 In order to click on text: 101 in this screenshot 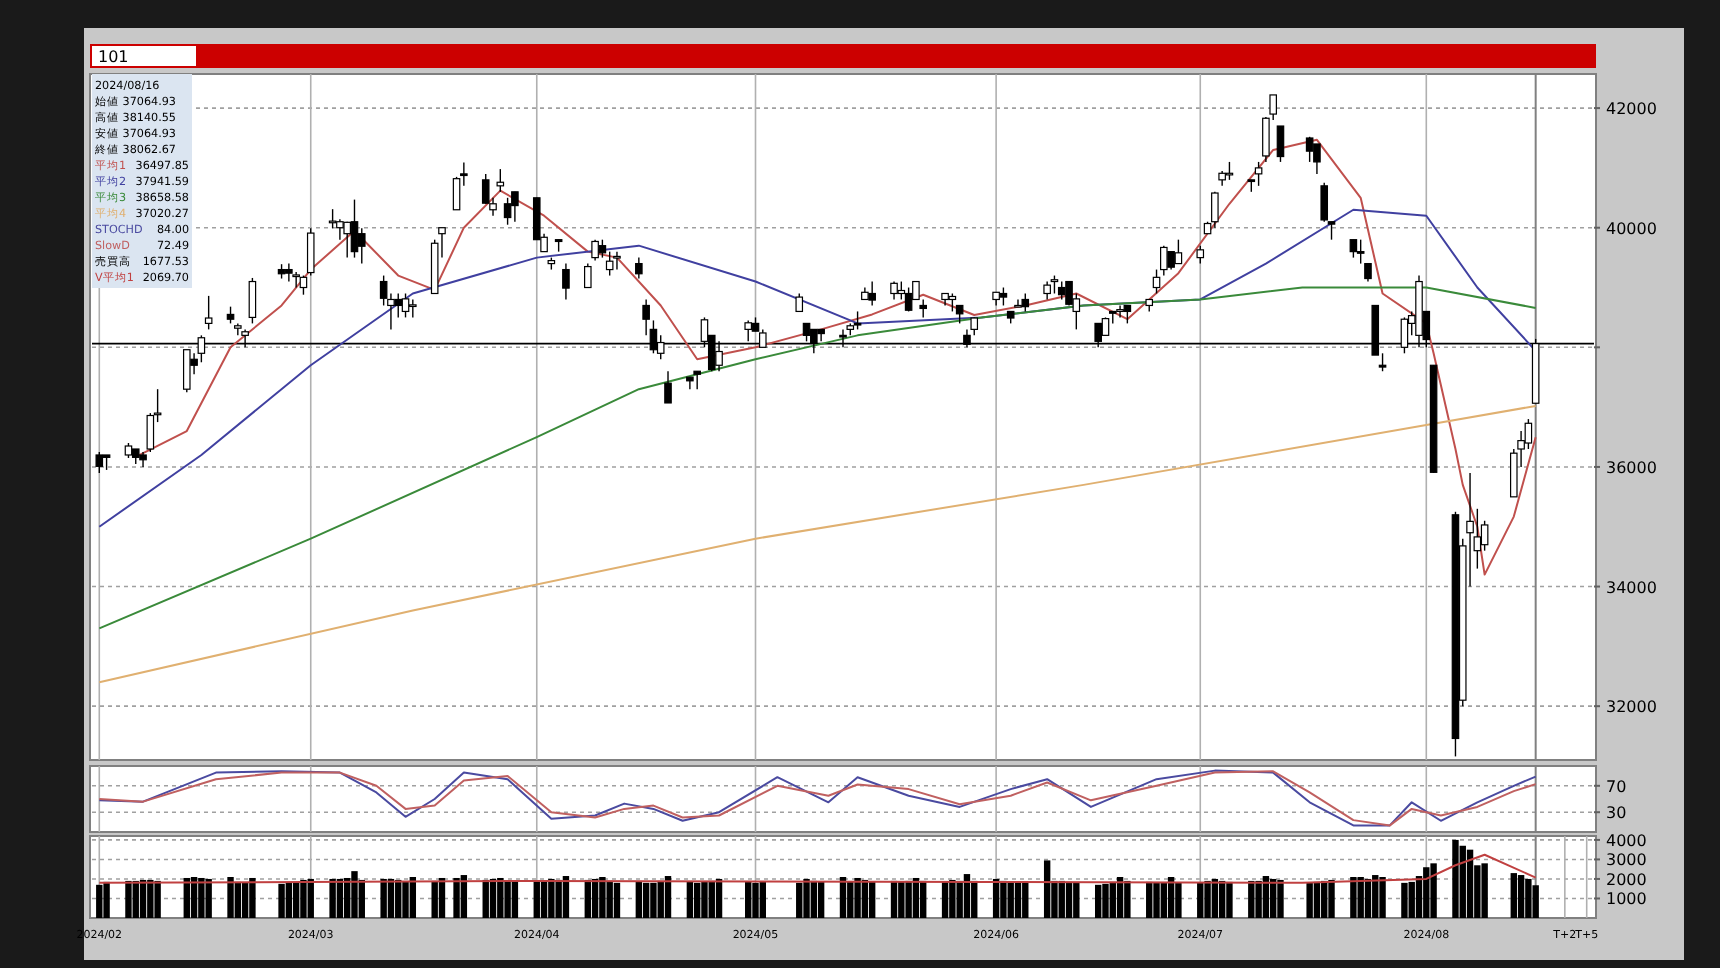, I will do `click(113, 57)`.